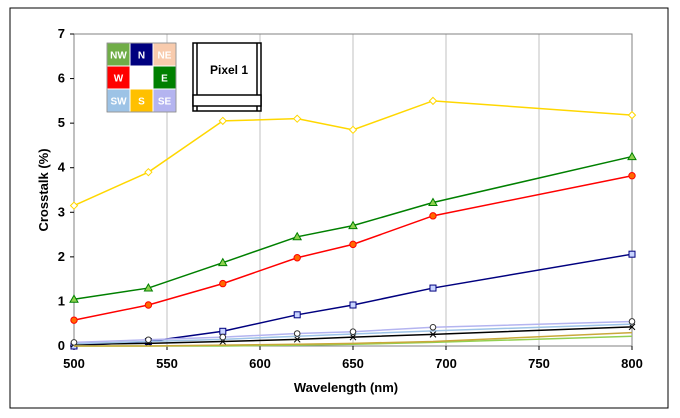 The width and height of the screenshot is (680, 418). What do you see at coordinates (61, 122) in the screenshot?
I see `y-tick-label: 5` at bounding box center [61, 122].